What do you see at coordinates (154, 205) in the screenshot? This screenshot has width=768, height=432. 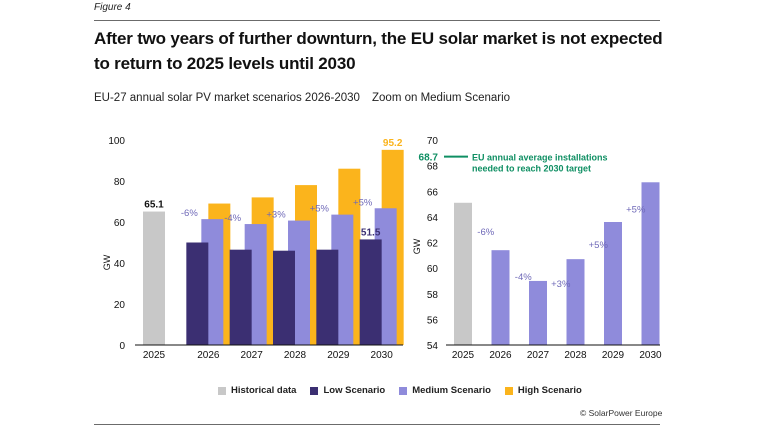 I see `left-data-label: 65.1` at bounding box center [154, 205].